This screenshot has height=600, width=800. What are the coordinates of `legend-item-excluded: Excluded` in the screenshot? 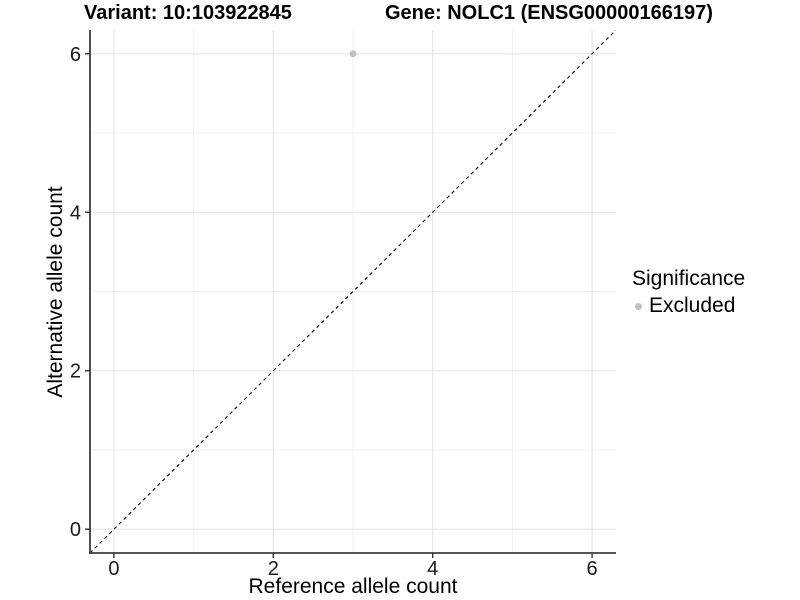 It's located at (688, 306).